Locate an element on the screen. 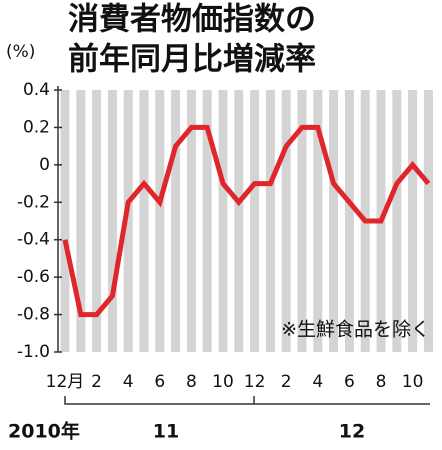  y-tick-label: -1.0 is located at coordinates (33, 352).